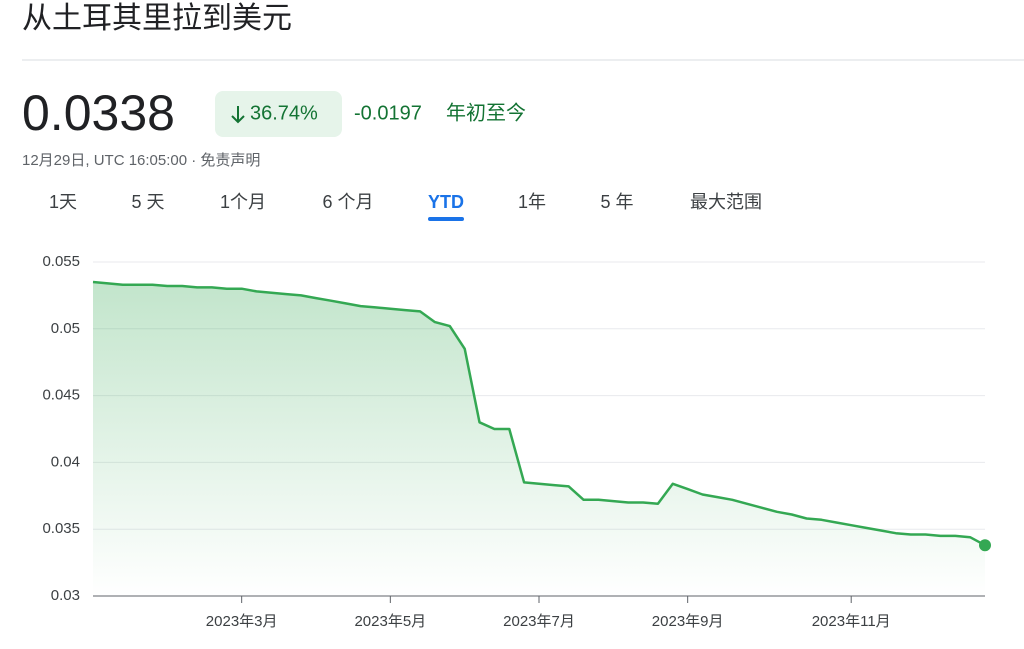  I want to click on range-tab: 1天, so click(63, 202).